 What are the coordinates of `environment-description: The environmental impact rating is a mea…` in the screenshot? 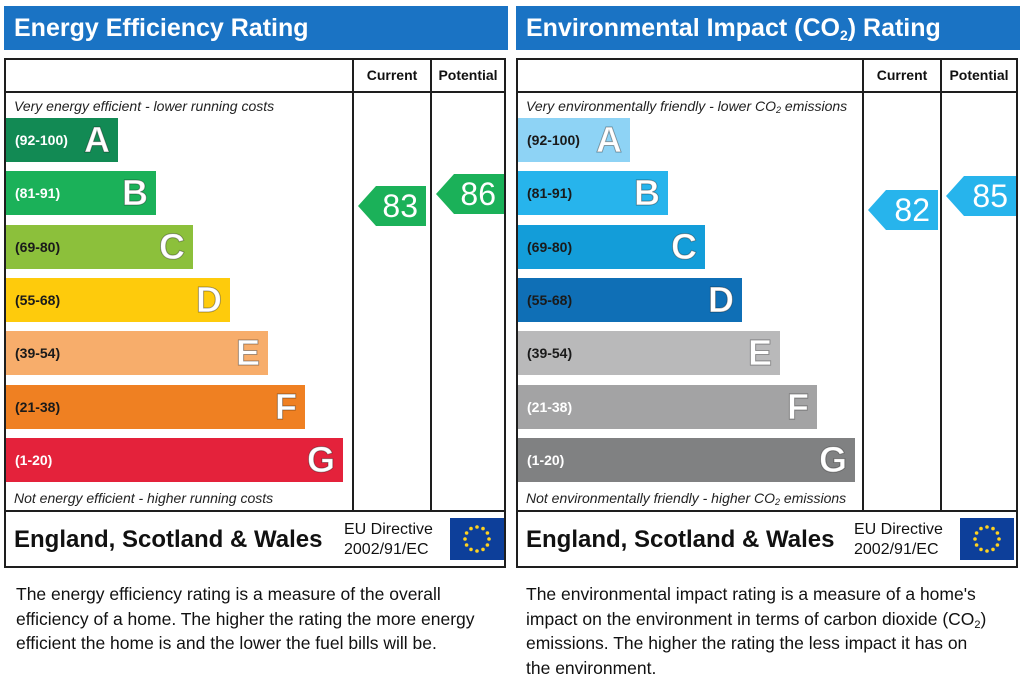 It's located at (756, 631).